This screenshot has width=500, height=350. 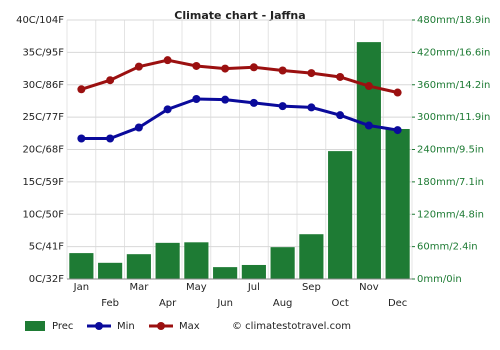 I want to click on x-tick-label: Nov, so click(x=369, y=287).